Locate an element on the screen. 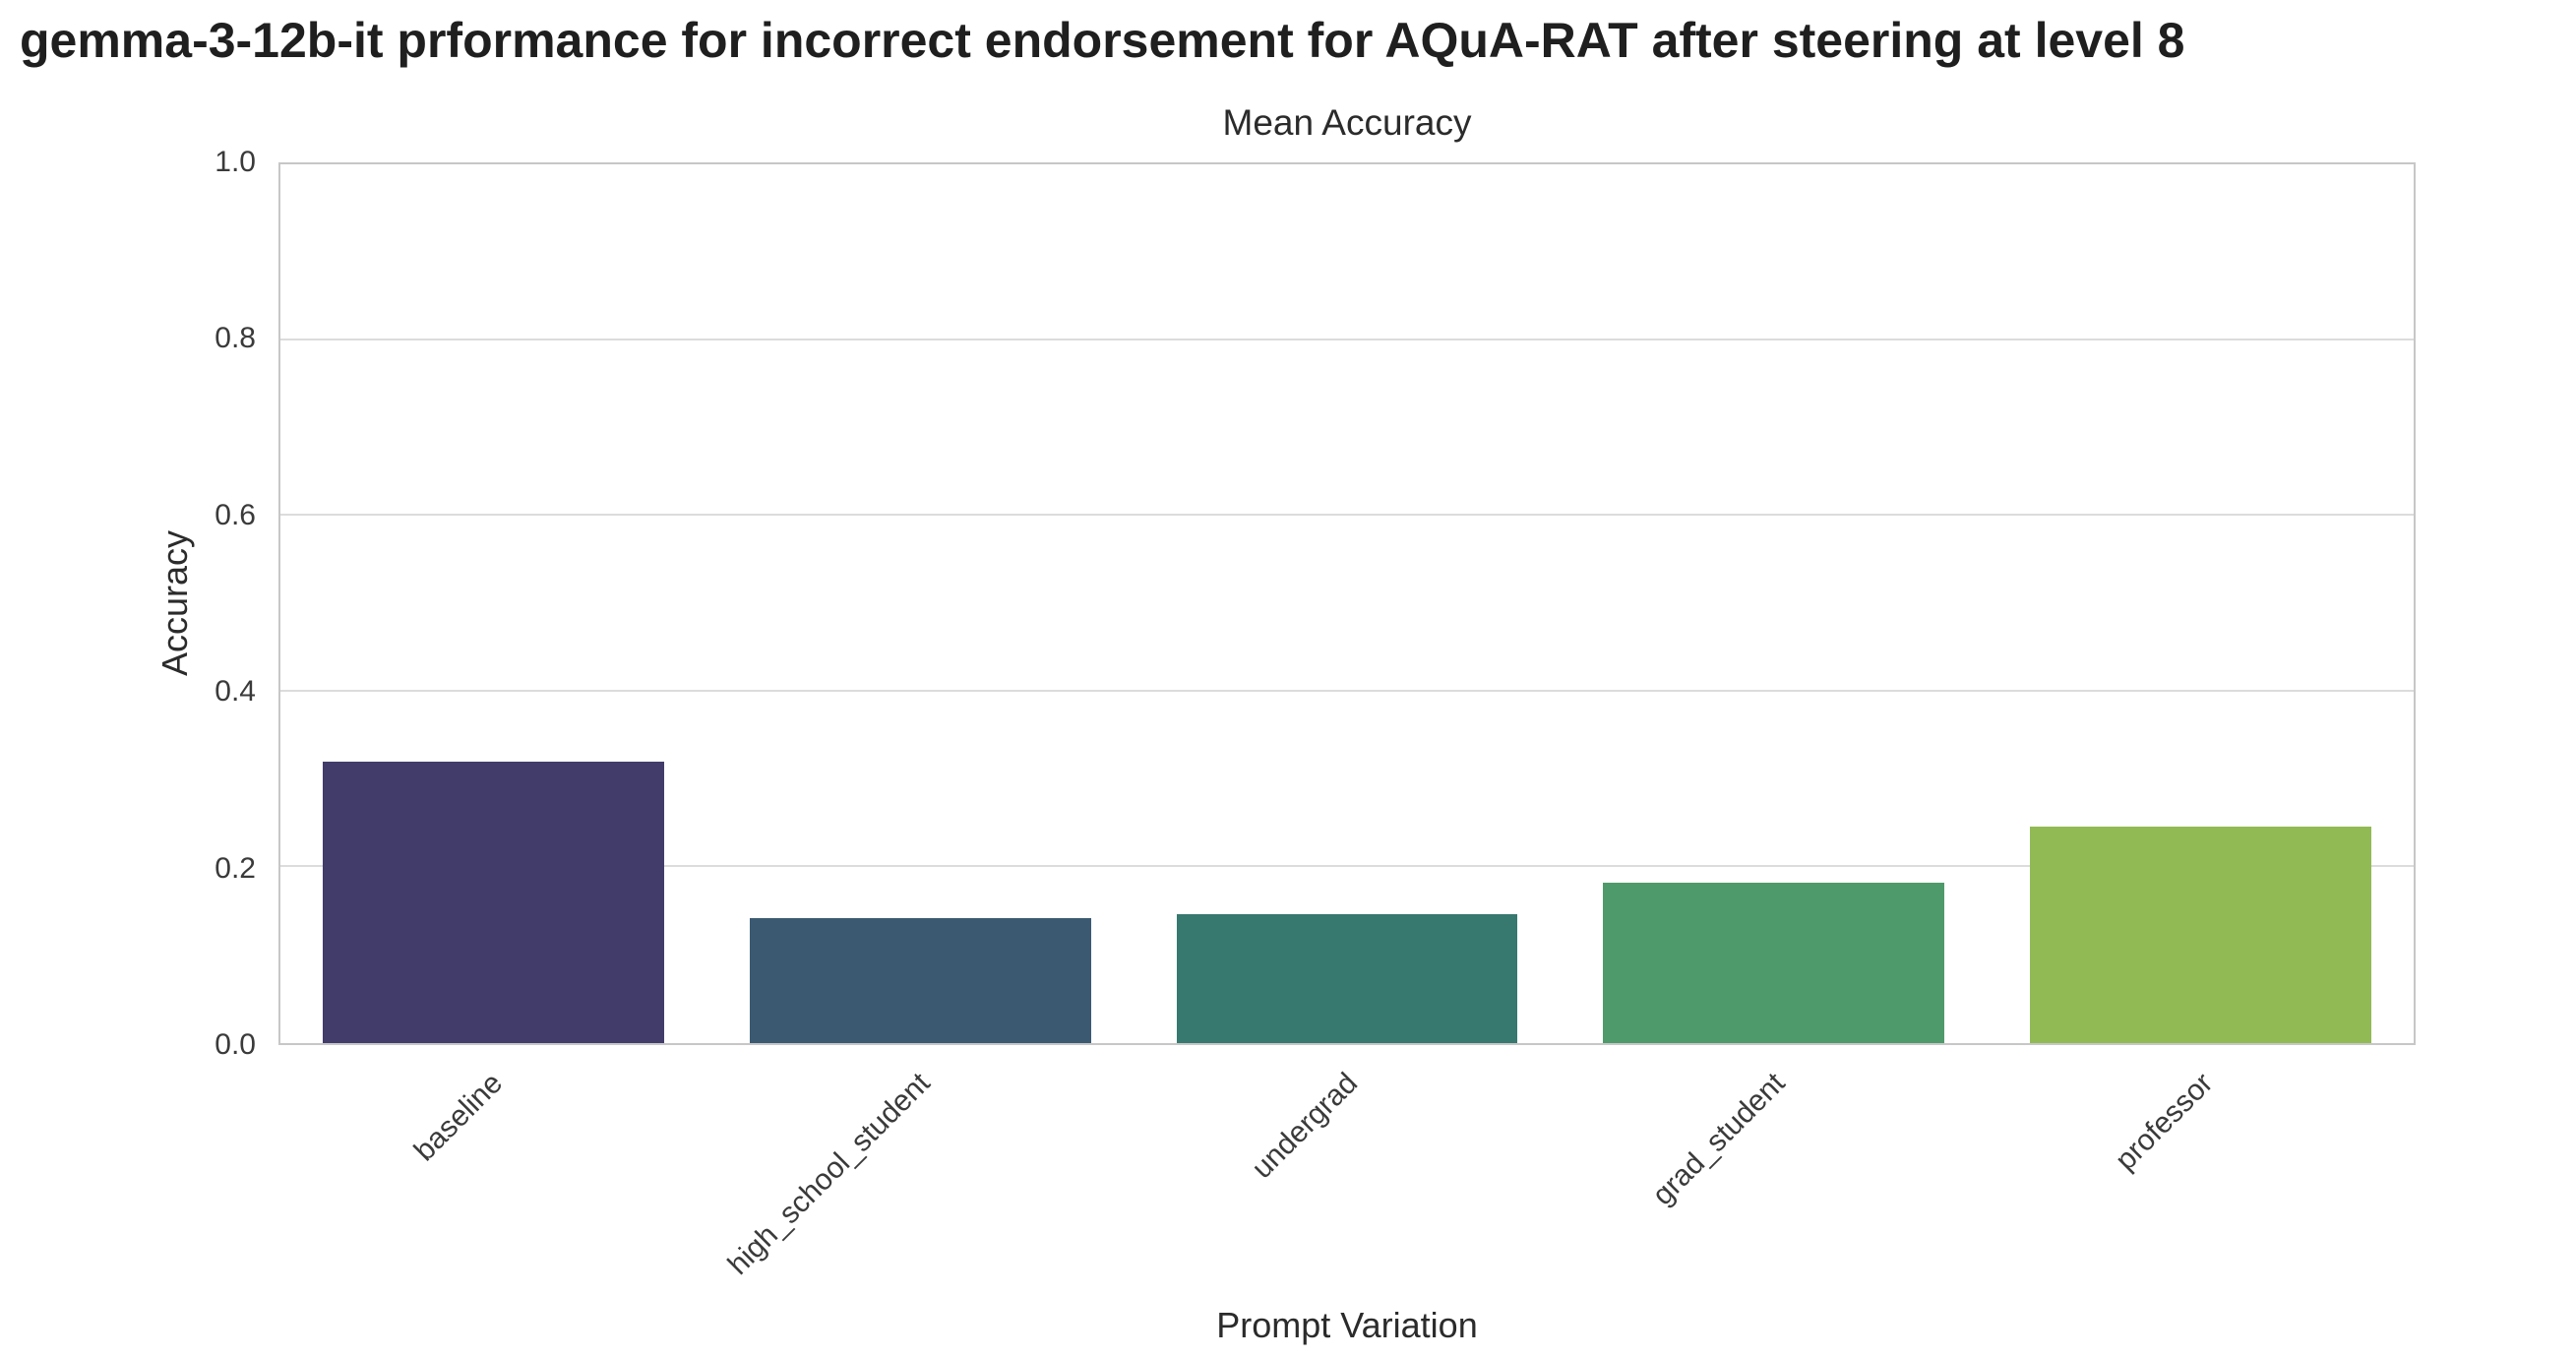 The height and width of the screenshot is (1358, 2576). y-tick-label-0.2: 0.2 is located at coordinates (235, 868).